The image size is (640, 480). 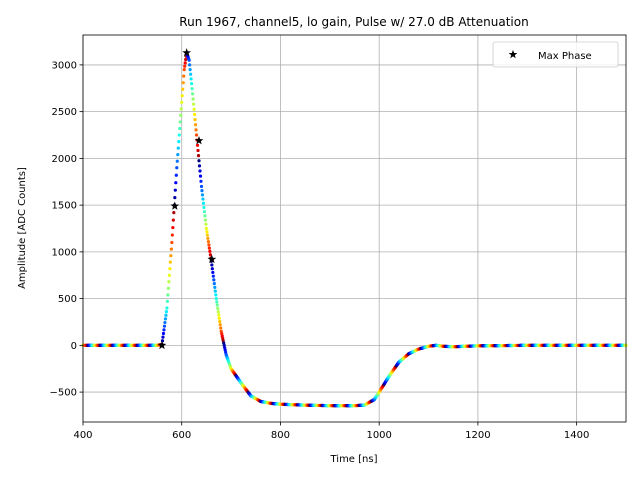 I want to click on x-tick-label: 600, so click(x=181, y=435).